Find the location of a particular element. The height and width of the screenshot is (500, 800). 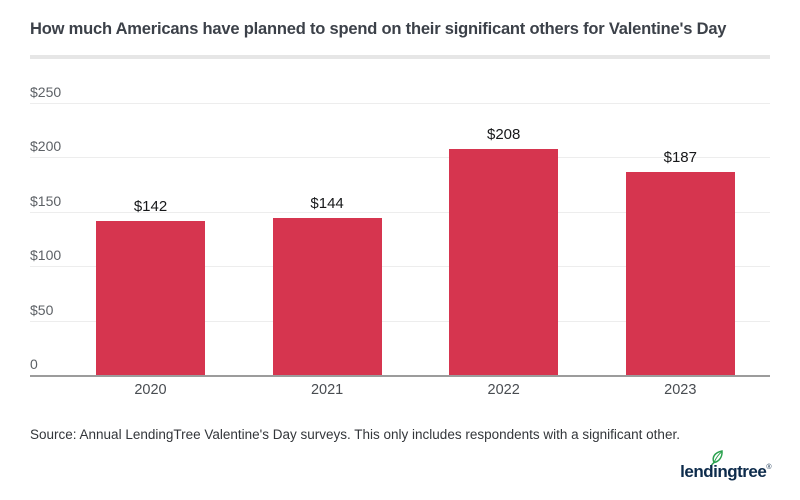

y-axis-label-0: 0 is located at coordinates (34, 364).